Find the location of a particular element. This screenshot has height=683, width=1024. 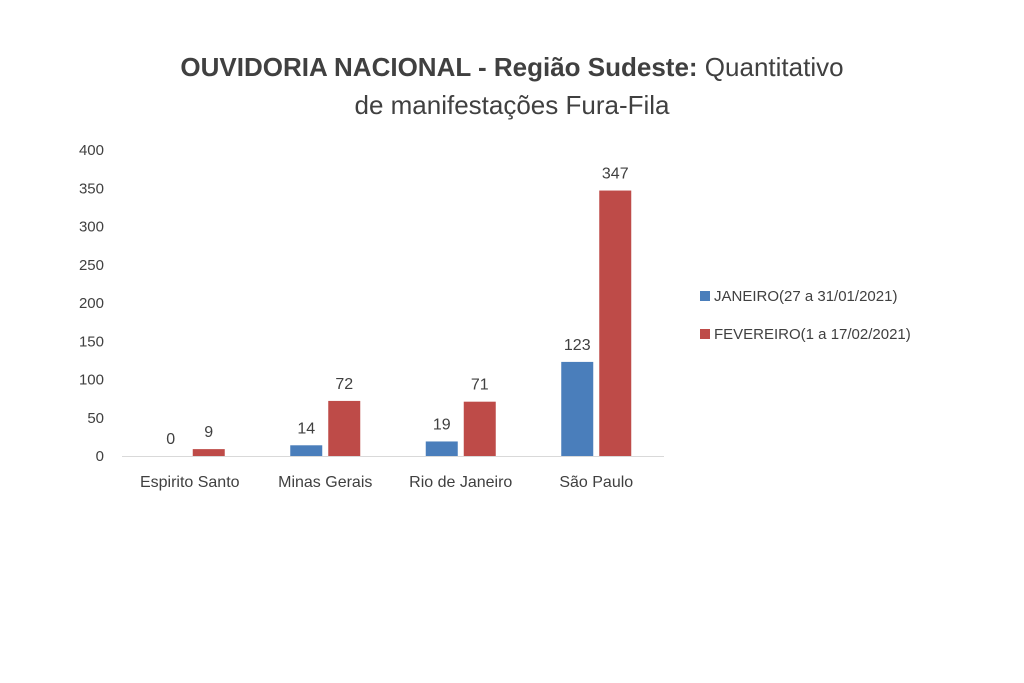

legend-label: JANEIRO(27 a 31/01/2021) is located at coordinates (805, 296).